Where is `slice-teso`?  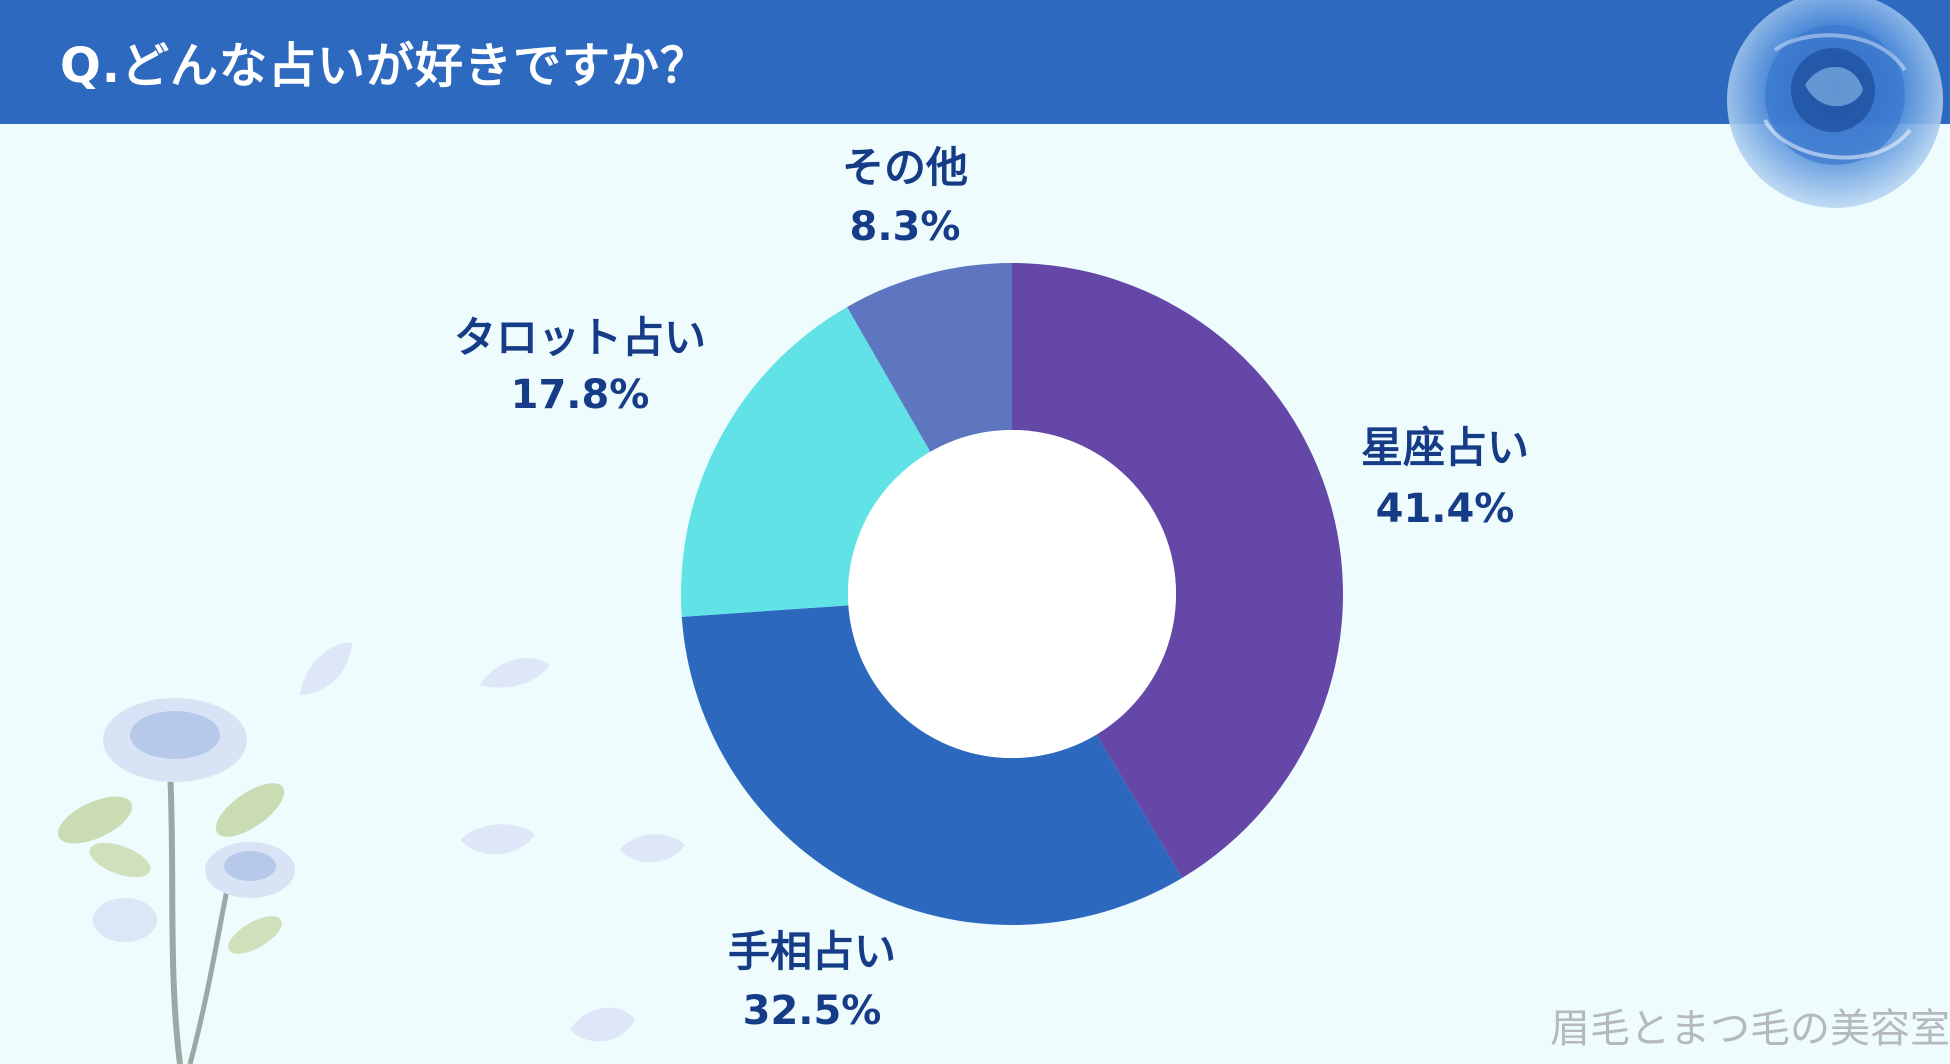 slice-teso is located at coordinates (932, 765).